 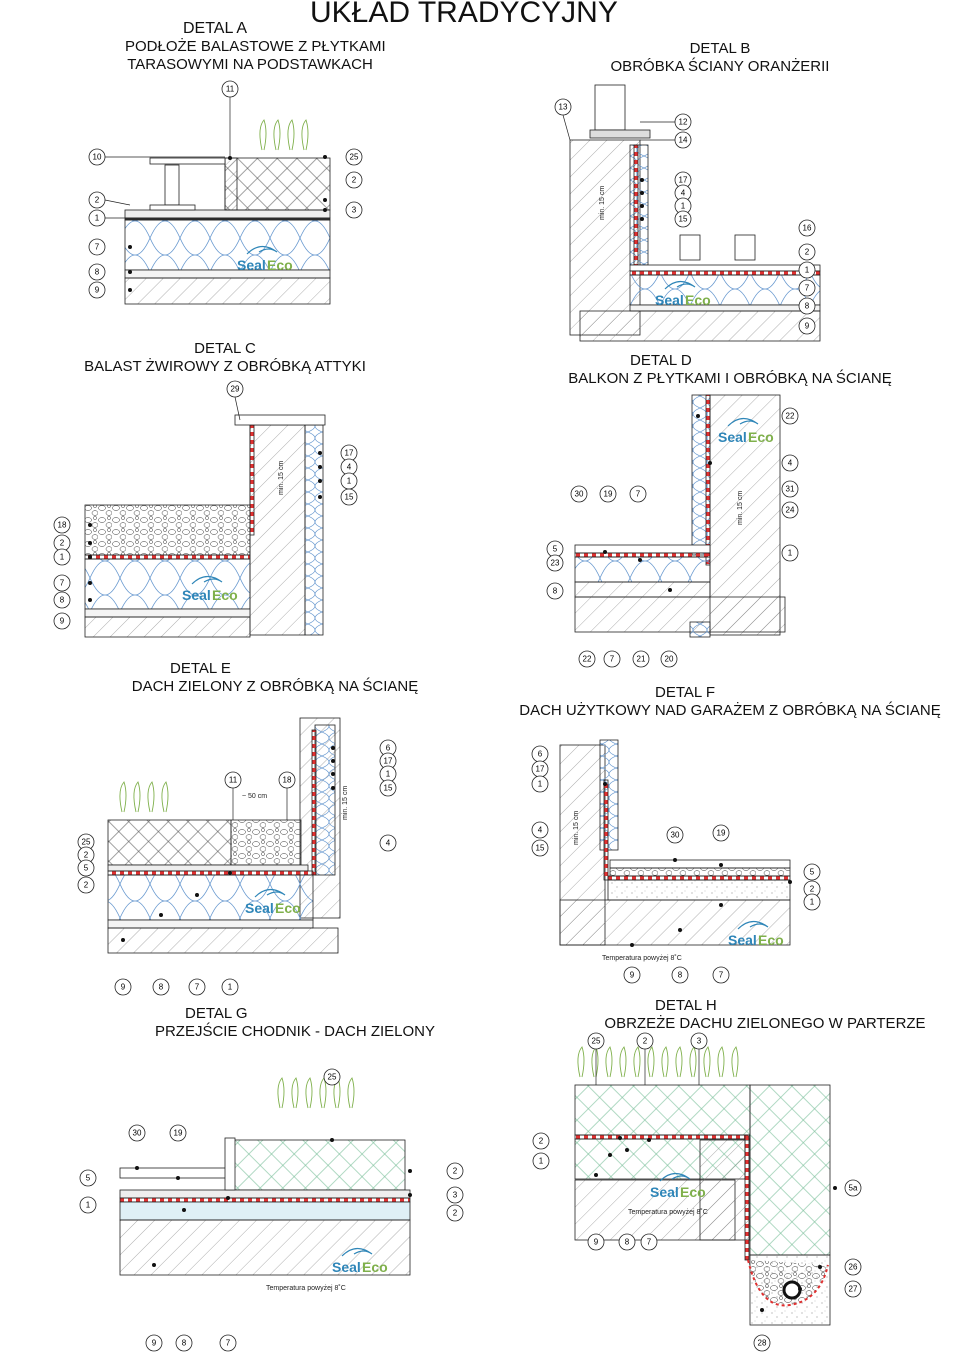 I want to click on drain-pipe, so click(x=792, y=1290).